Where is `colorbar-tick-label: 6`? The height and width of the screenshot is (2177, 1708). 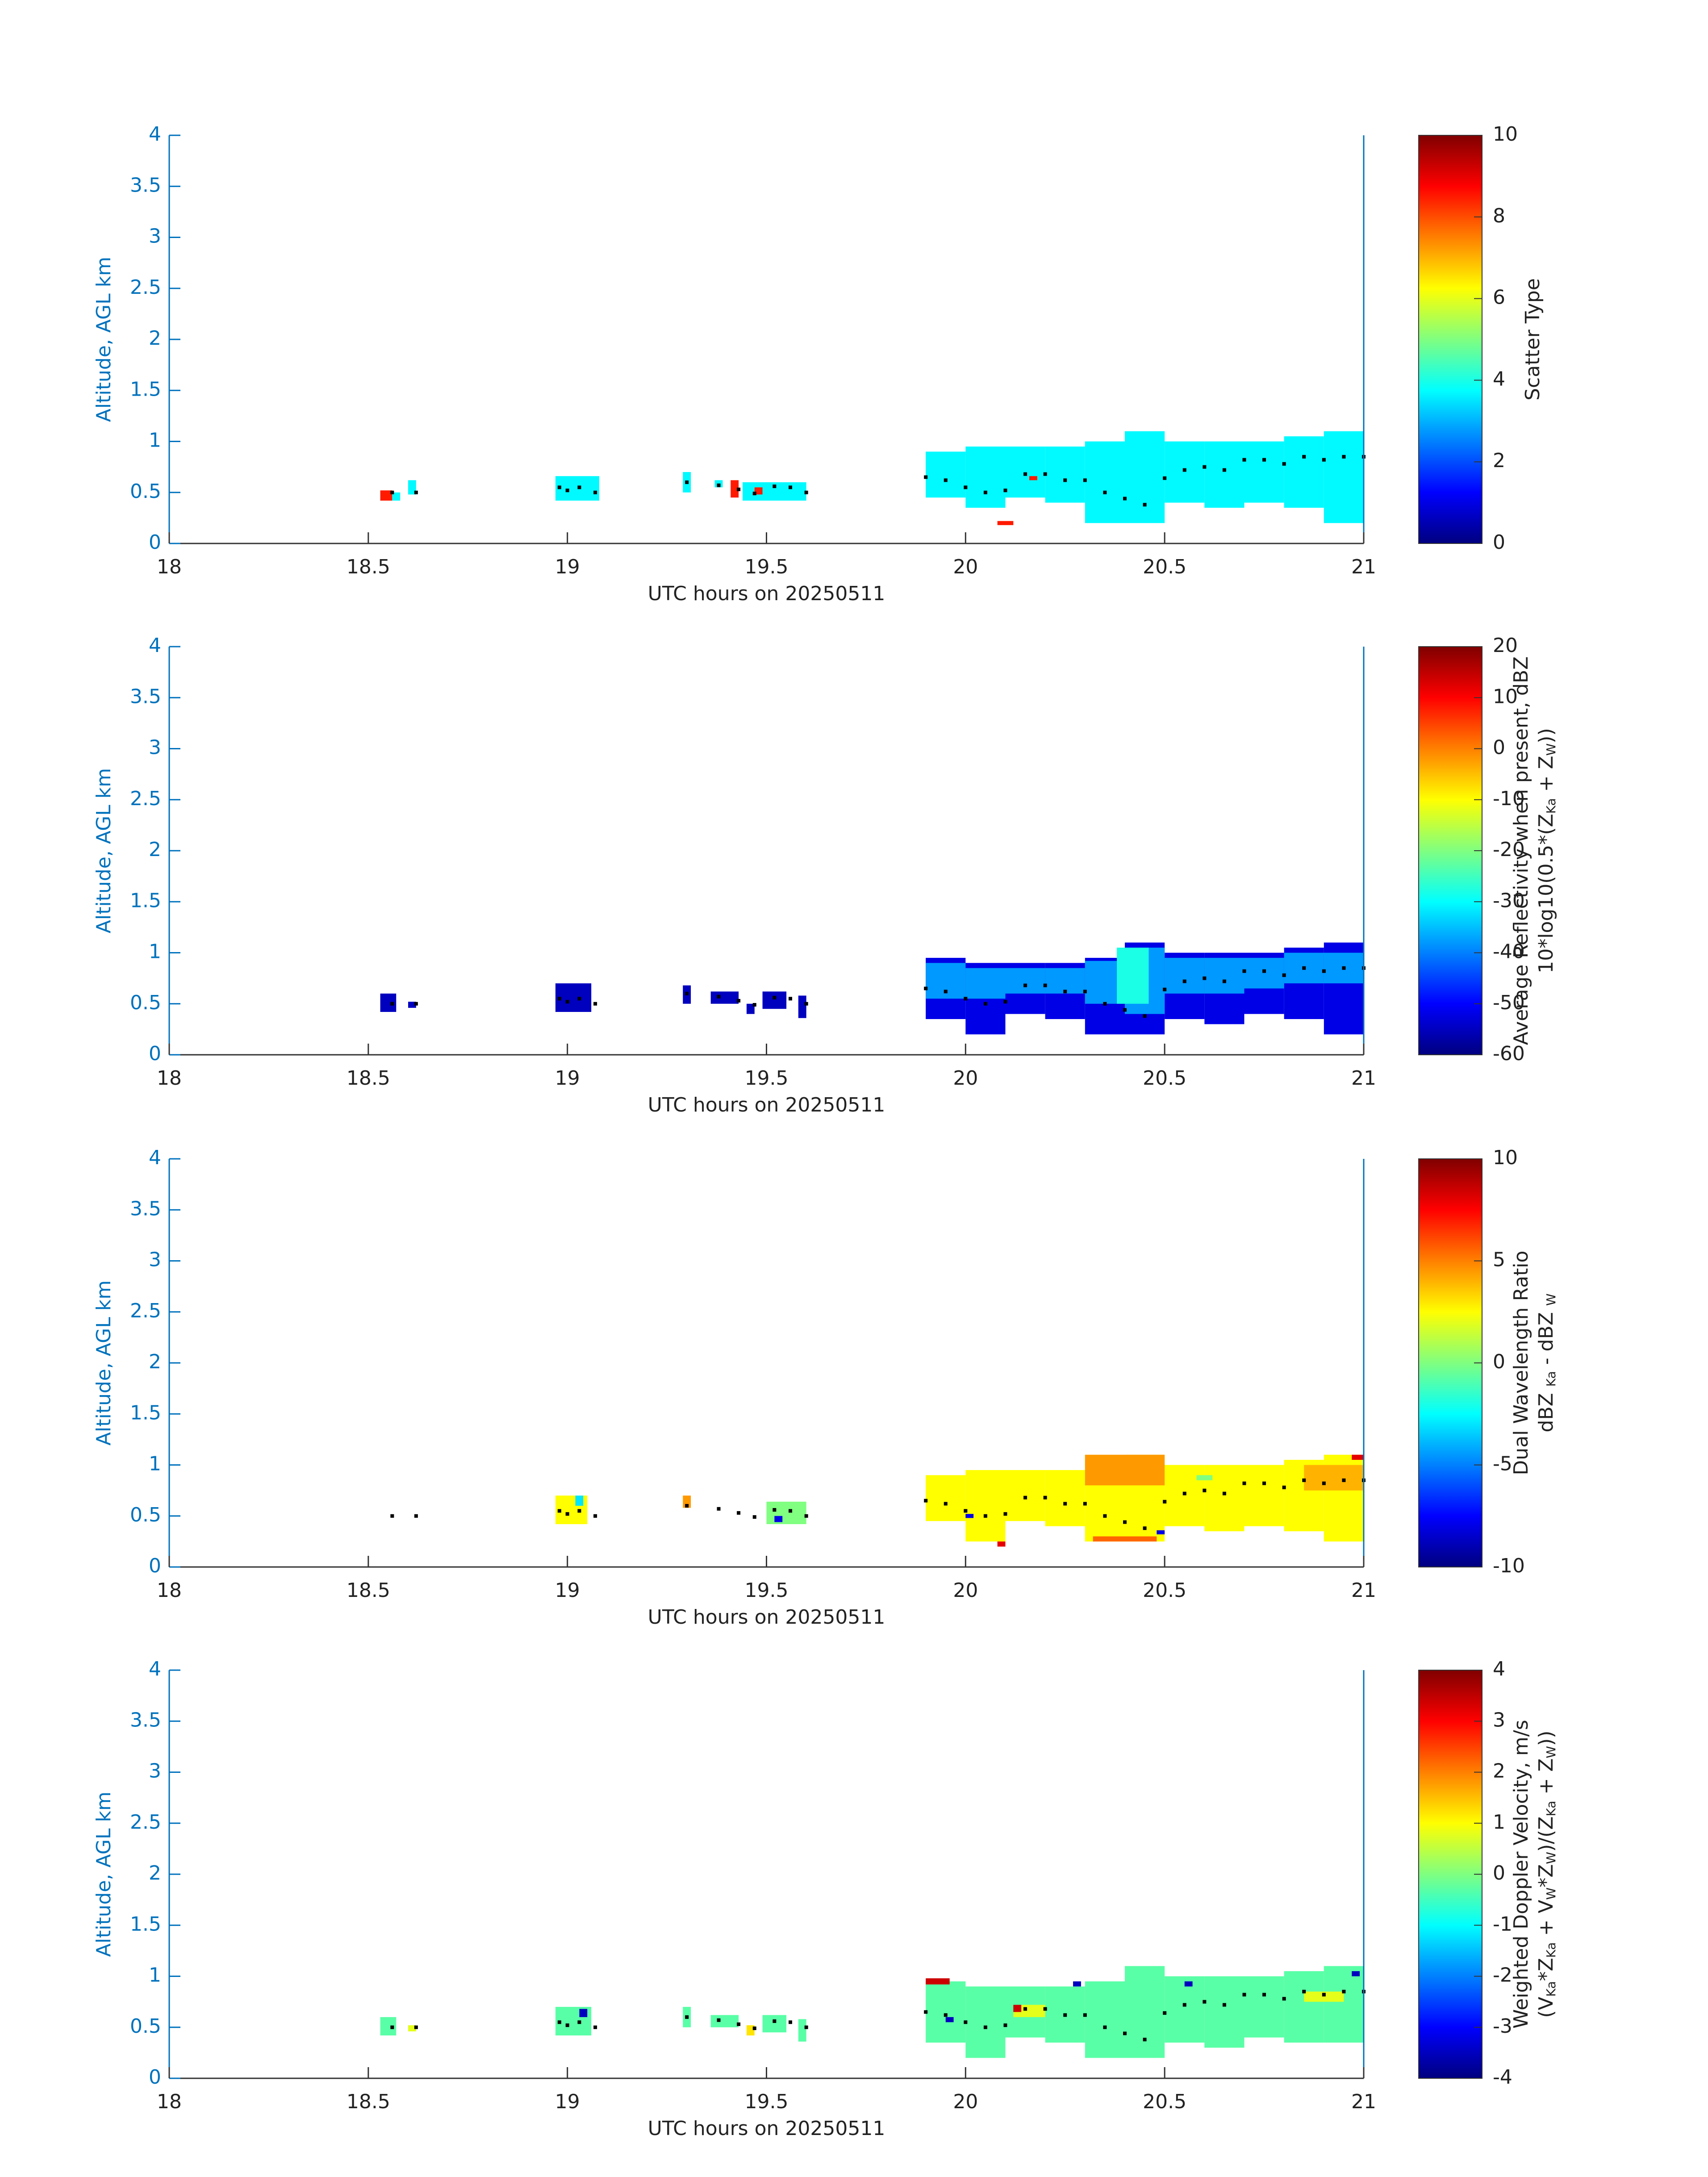
colorbar-tick-label: 6 is located at coordinates (1499, 297).